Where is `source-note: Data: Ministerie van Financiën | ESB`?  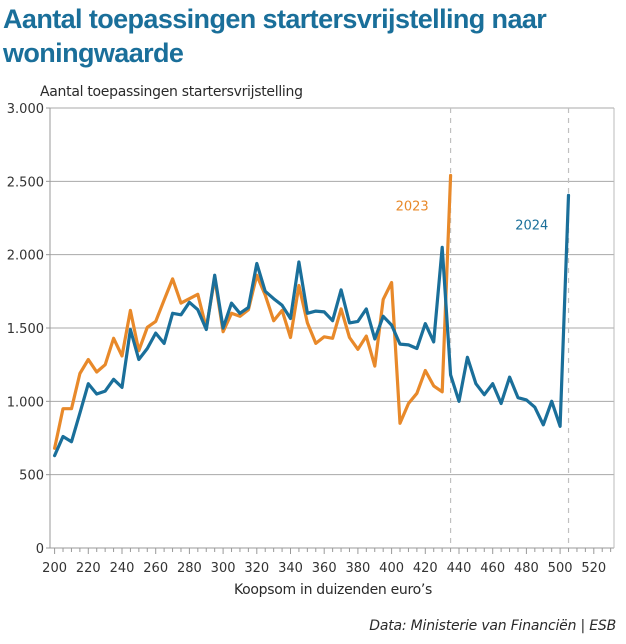
source-note: Data: Ministerie van Financiën | ESB is located at coordinates (492, 626).